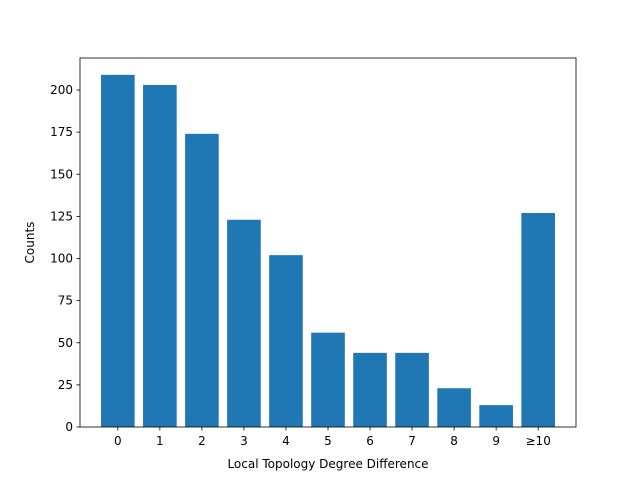 The height and width of the screenshot is (480, 640). What do you see at coordinates (454, 441) in the screenshot?
I see `x-tick-label: 8` at bounding box center [454, 441].